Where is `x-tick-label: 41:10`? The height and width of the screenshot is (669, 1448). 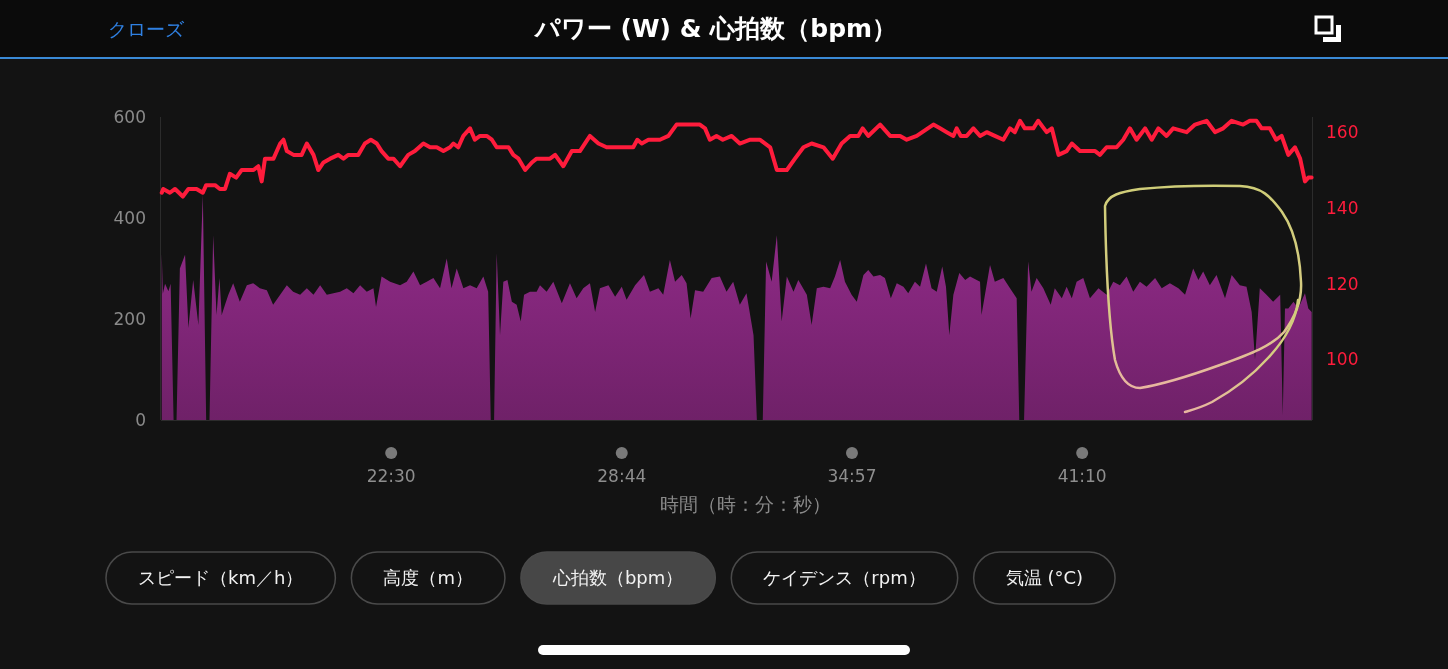 x-tick-label: 41:10 is located at coordinates (1082, 476).